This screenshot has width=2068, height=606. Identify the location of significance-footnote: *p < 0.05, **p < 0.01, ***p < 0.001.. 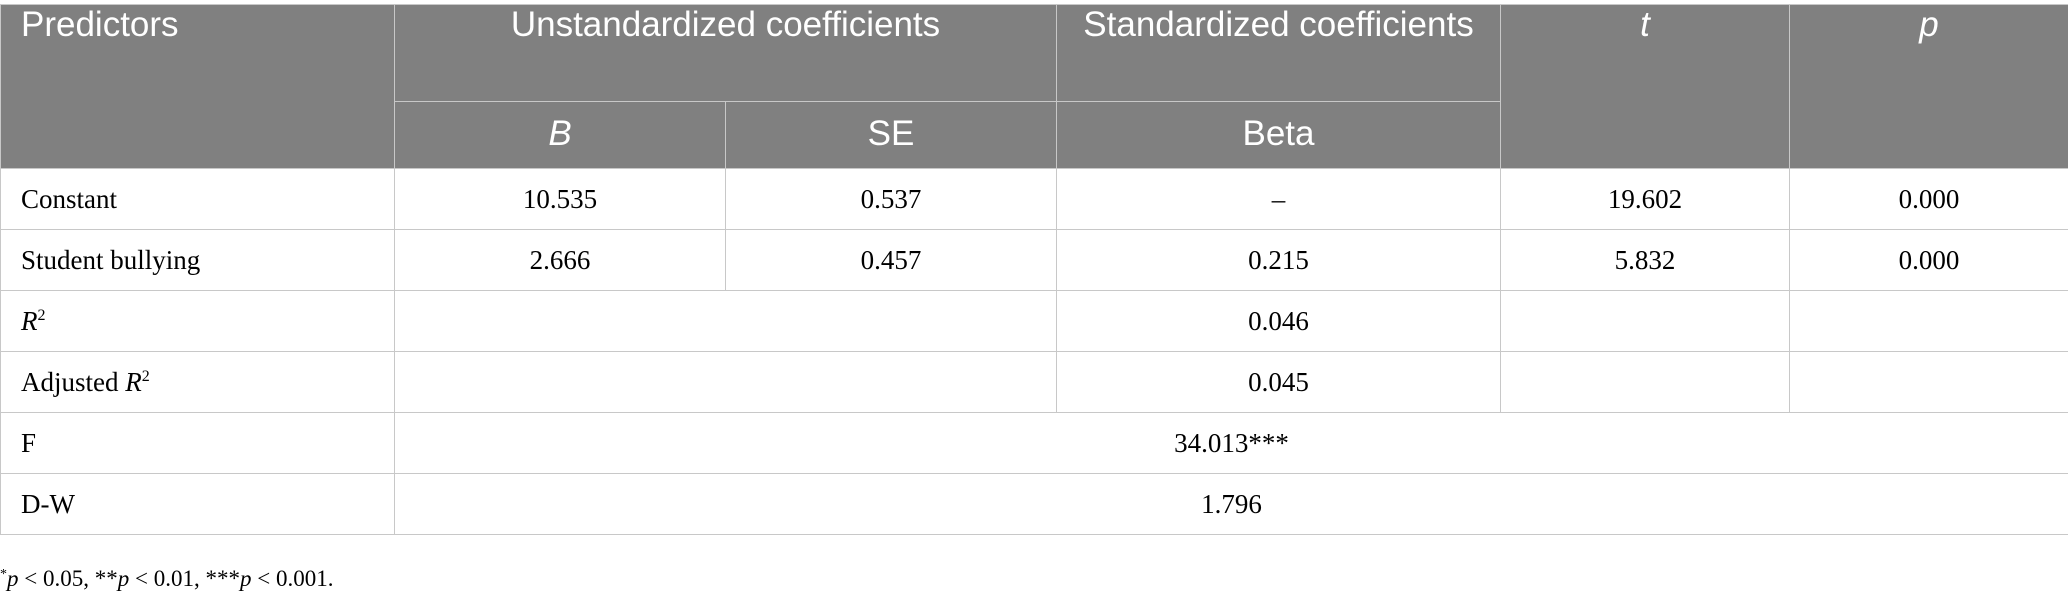
(166, 579).